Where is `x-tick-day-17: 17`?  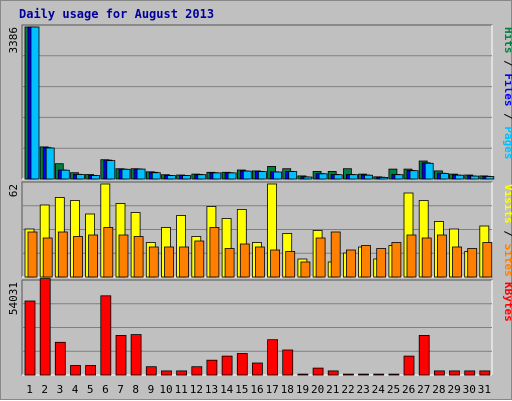
x-tick-day-17: 17 is located at coordinates (272, 389).